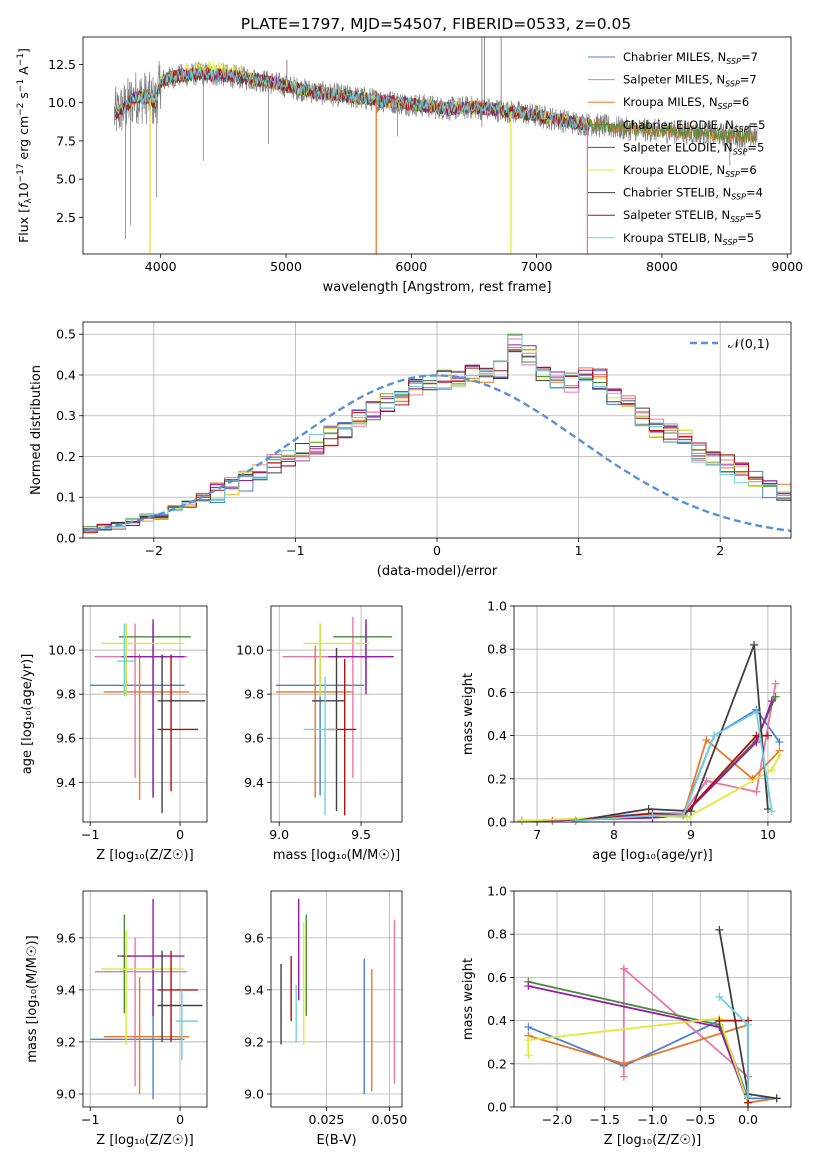 The width and height of the screenshot is (819, 1170). What do you see at coordinates (66, 334) in the screenshot?
I see `y-tick-label: 0.5` at bounding box center [66, 334].